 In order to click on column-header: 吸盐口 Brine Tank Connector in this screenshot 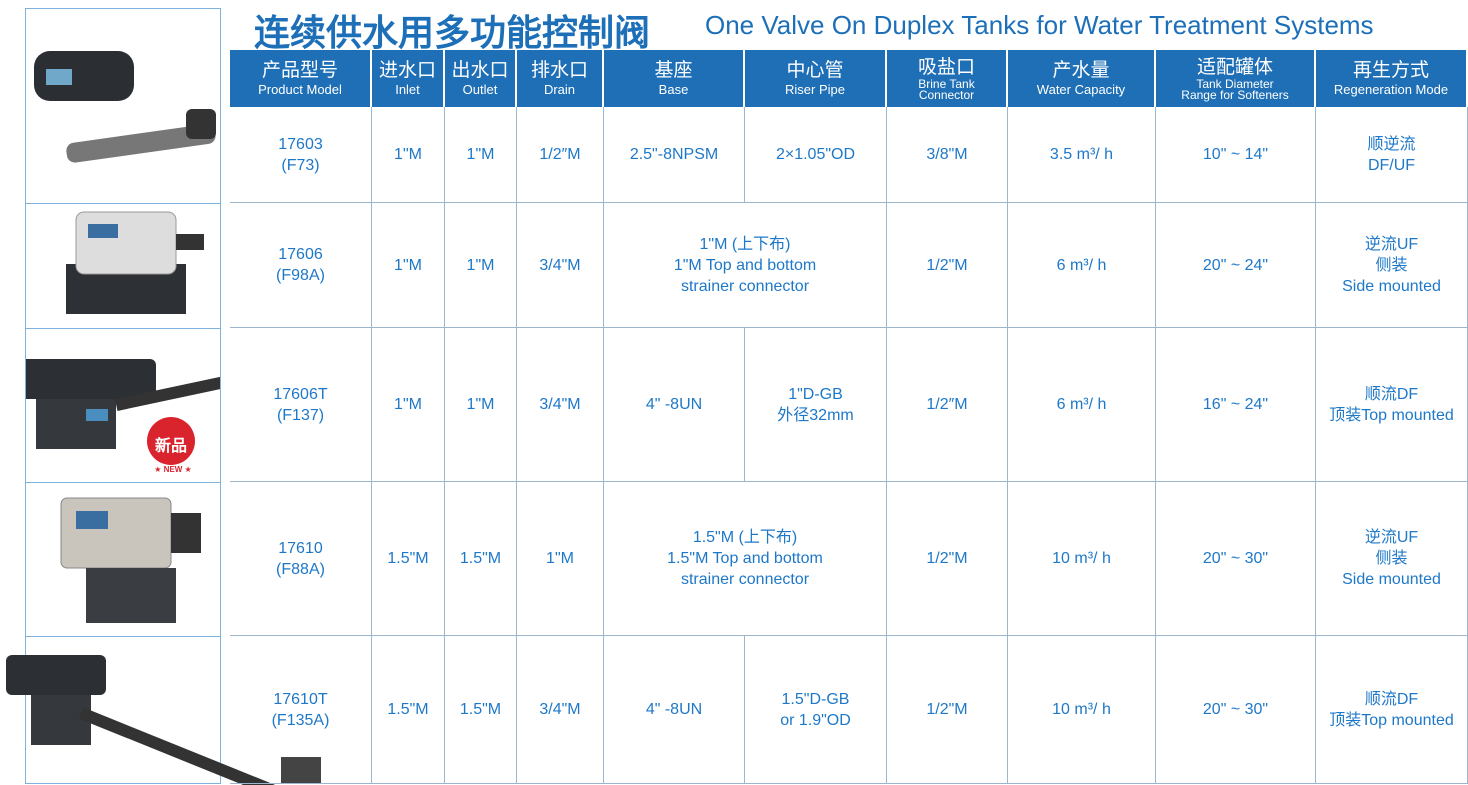, I will do `click(947, 78)`.